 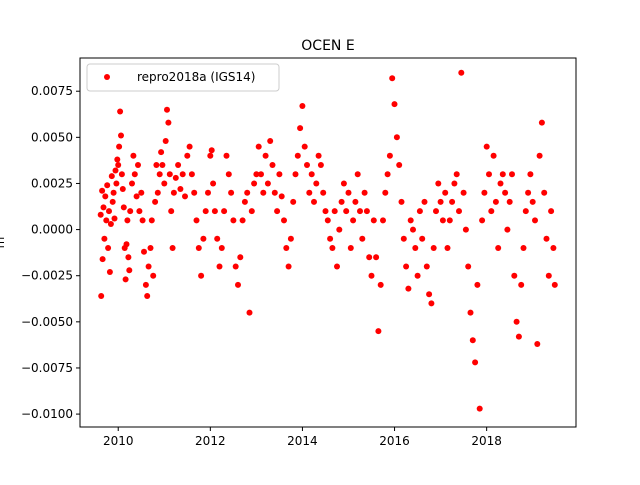 What do you see at coordinates (52, 183) in the screenshot?
I see `y-tick-label: 0.0025` at bounding box center [52, 183].